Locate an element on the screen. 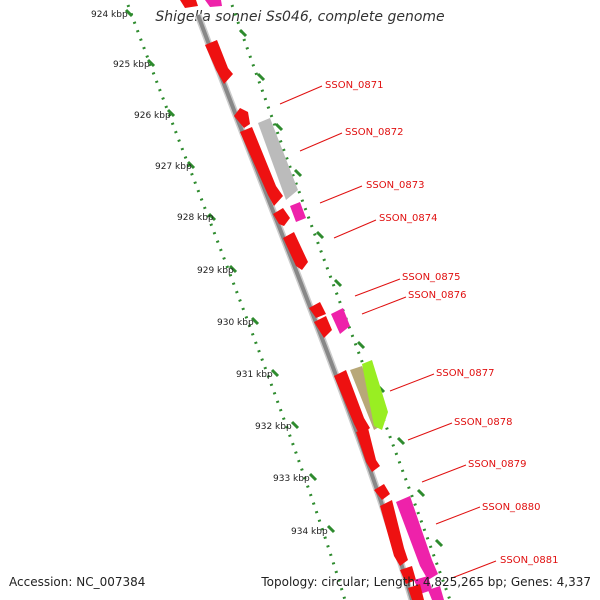  ruler-label-932: 932 kbp is located at coordinates (273, 427).